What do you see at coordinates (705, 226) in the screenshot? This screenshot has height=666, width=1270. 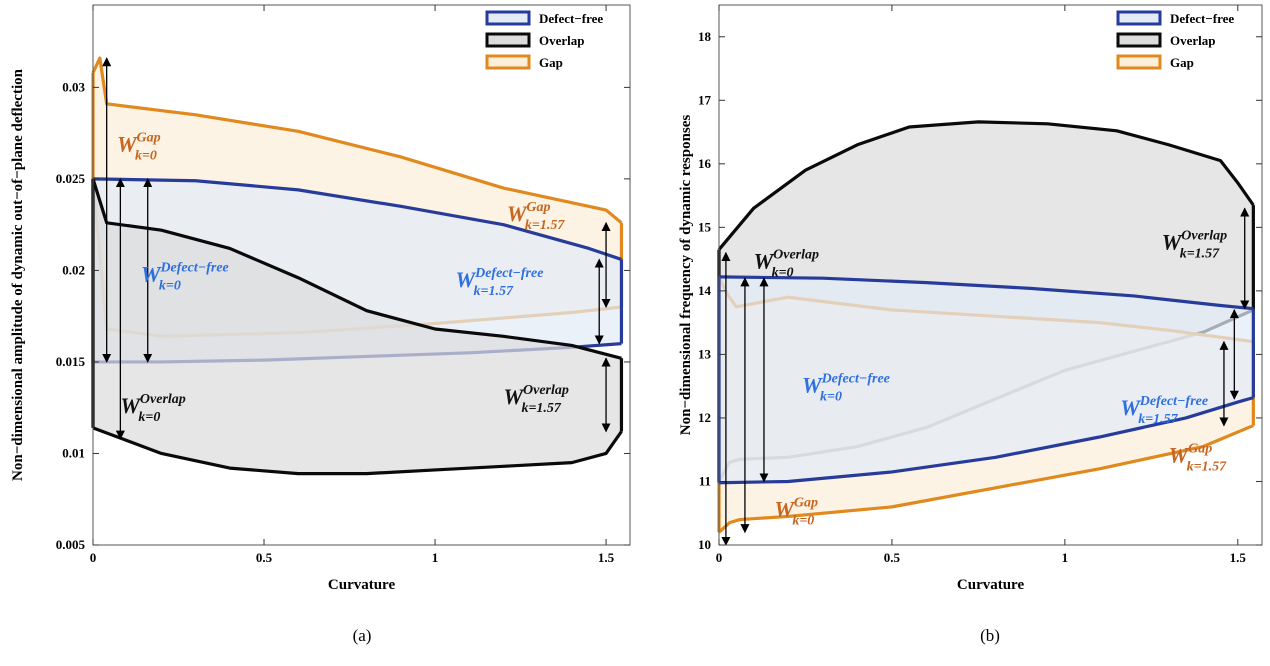 I see `y-tick-label: 15` at bounding box center [705, 226].